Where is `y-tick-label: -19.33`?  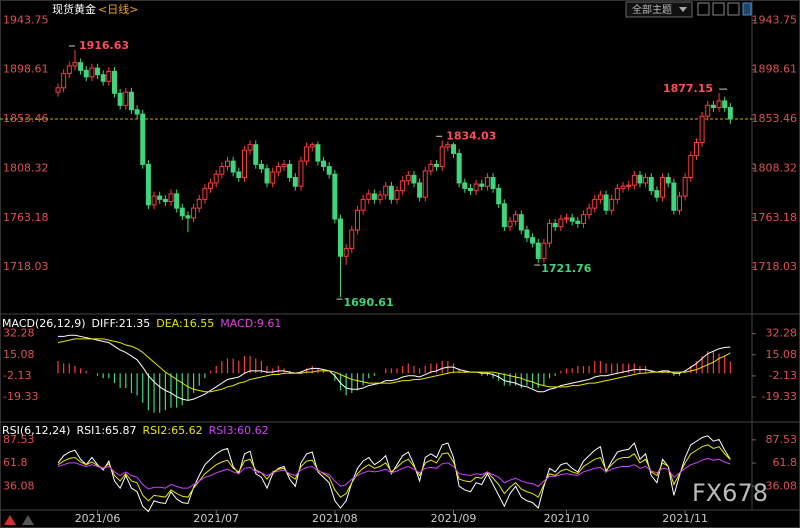
y-tick-label: -19.33 is located at coordinates (20, 396).